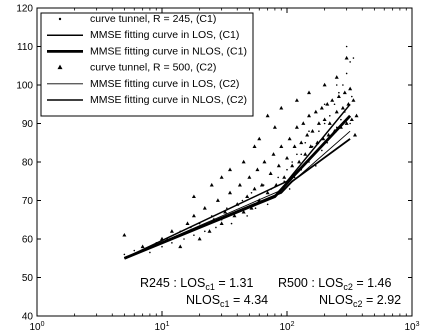 This screenshot has height=333, width=429. Describe the element at coordinates (60, 19) in the screenshot. I see `legend-marker-dot` at that location.